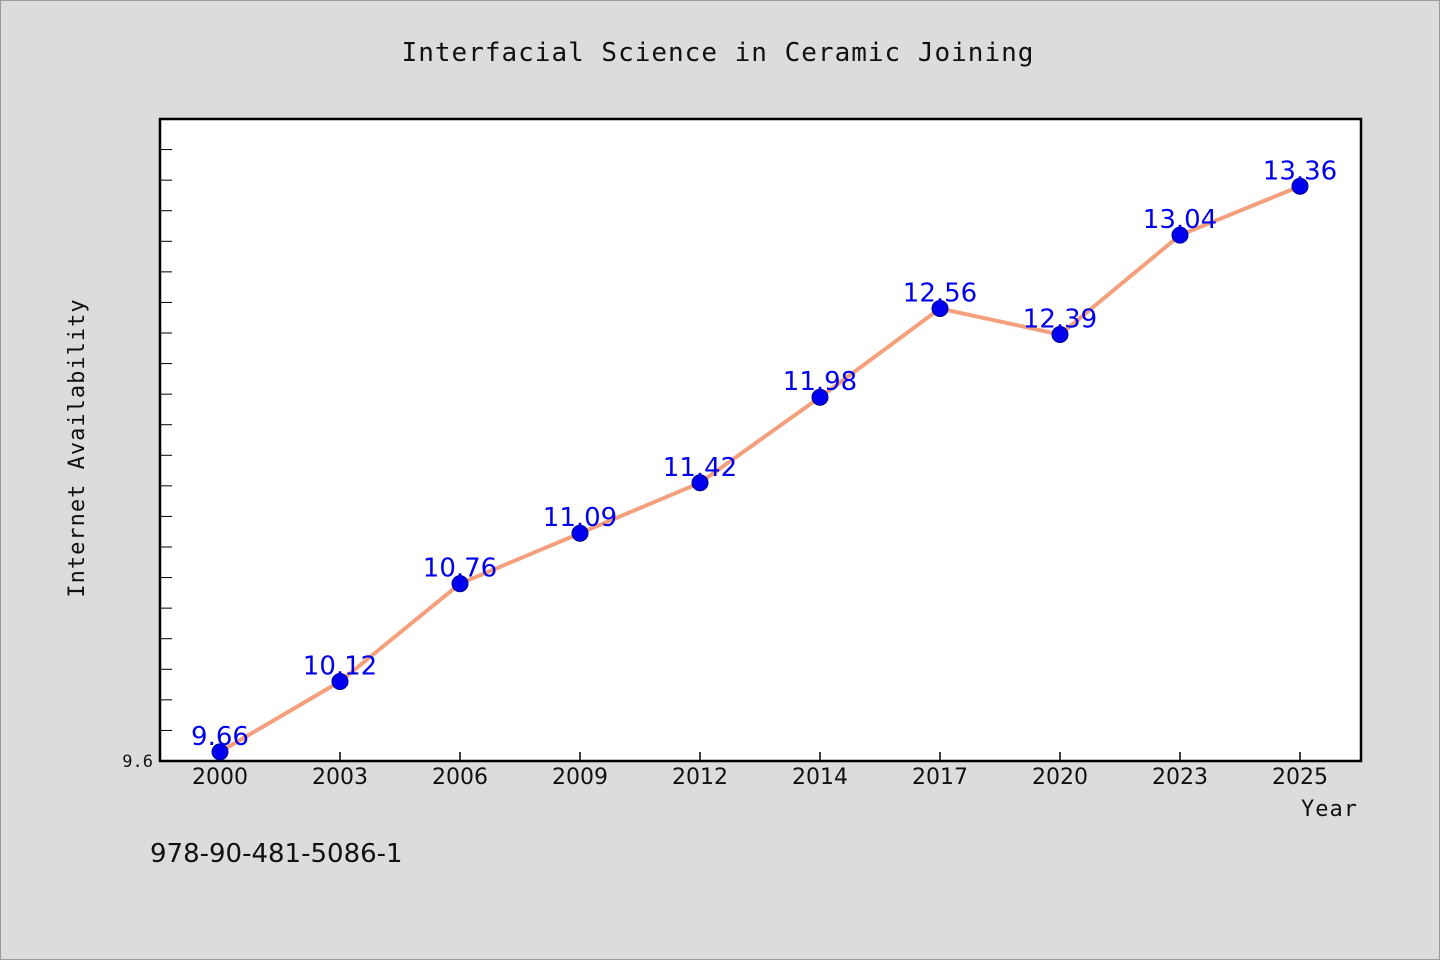 The width and height of the screenshot is (1440, 960). What do you see at coordinates (1060, 320) in the screenshot?
I see `data-label: 12.39` at bounding box center [1060, 320].